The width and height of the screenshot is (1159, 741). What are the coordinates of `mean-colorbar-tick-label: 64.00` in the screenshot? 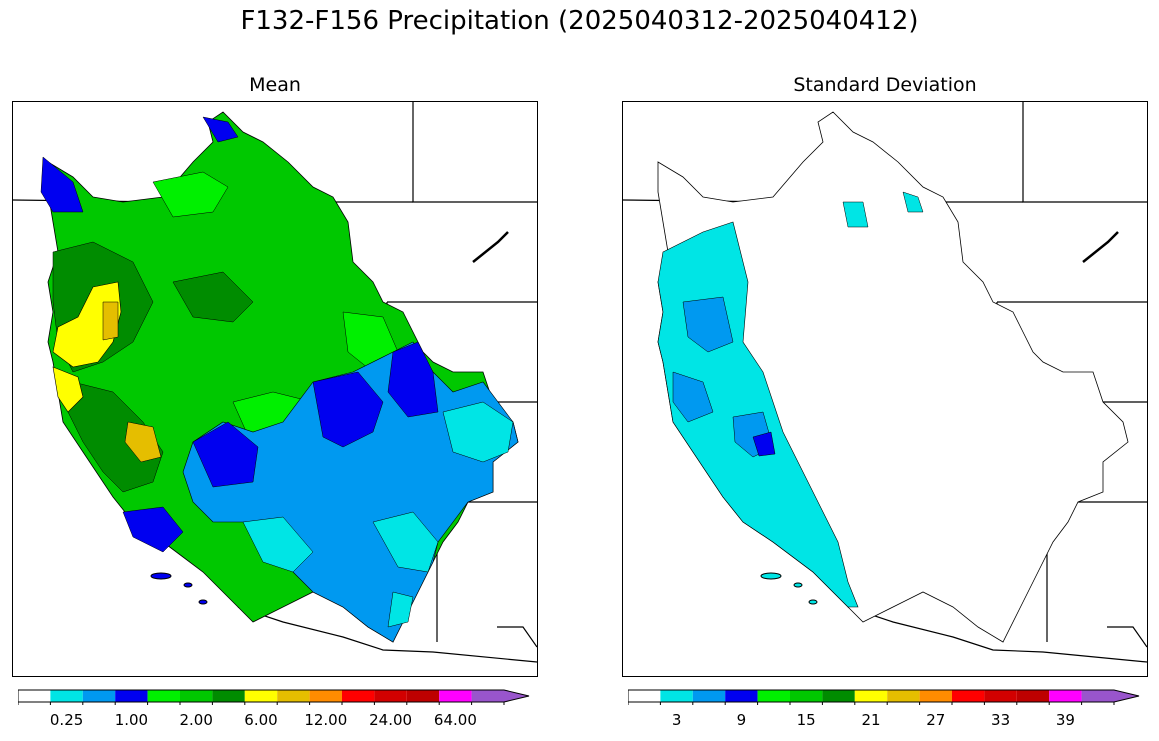 It's located at (455, 720).